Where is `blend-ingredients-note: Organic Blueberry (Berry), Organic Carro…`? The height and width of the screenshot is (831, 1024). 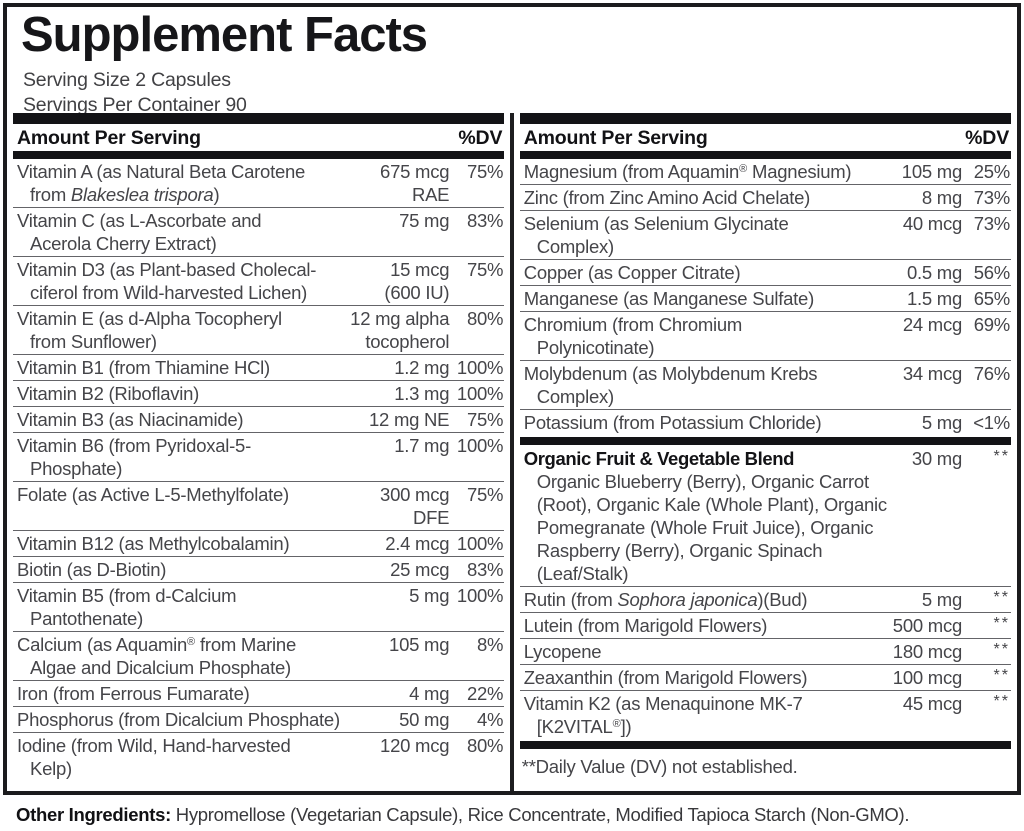 blend-ingredients-note: Organic Blueberry (Berry), Organic Carro… is located at coordinates (711, 527).